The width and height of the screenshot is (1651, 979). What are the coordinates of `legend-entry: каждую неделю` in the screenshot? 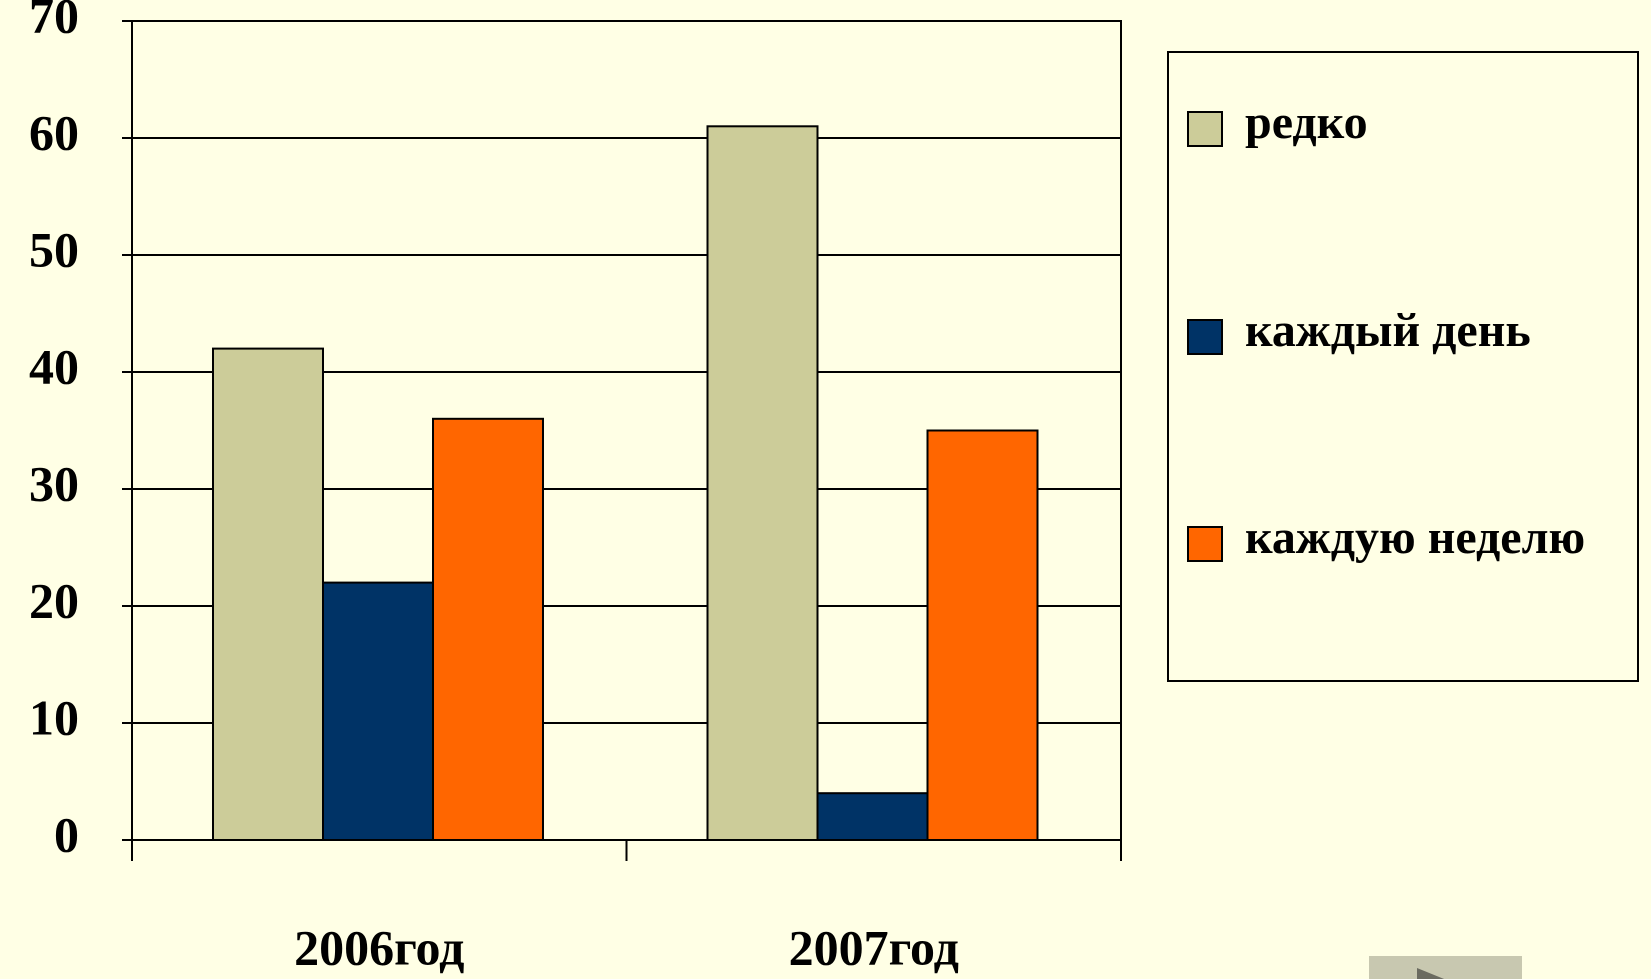 It's located at (1411, 542).